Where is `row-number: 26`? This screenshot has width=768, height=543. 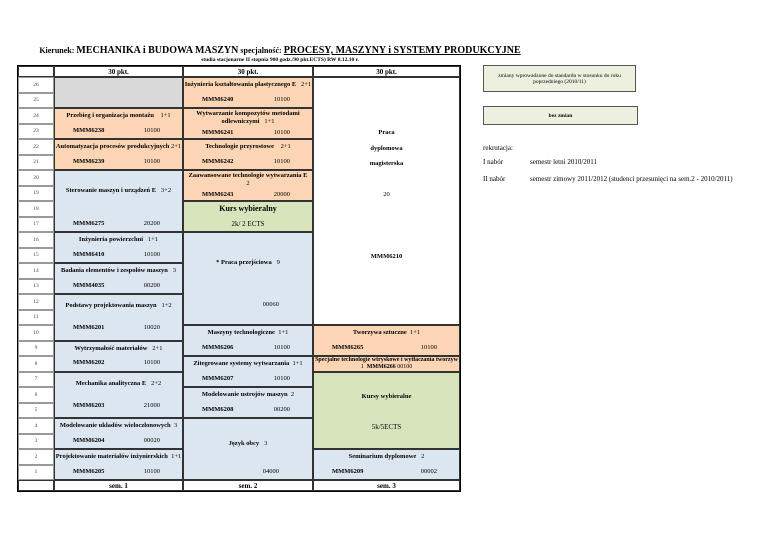 row-number: 26 is located at coordinates (36, 85).